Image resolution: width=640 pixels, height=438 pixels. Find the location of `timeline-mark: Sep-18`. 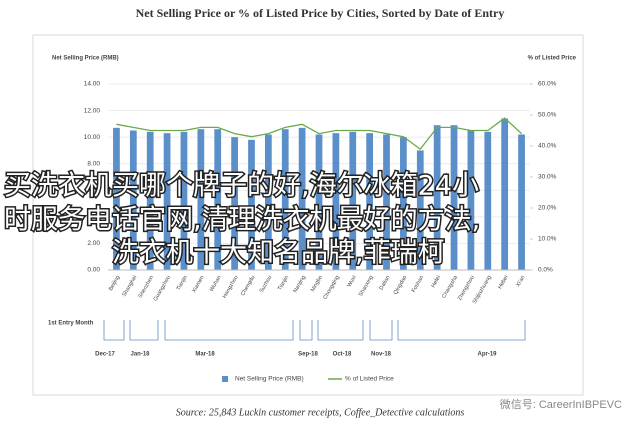

timeline-mark: Sep-18 is located at coordinates (308, 355).